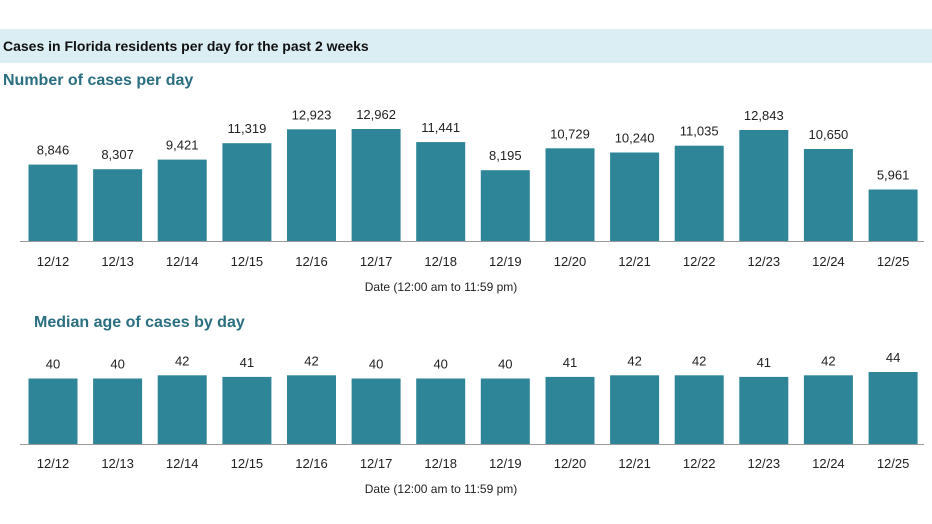 The width and height of the screenshot is (932, 524). What do you see at coordinates (247, 261) in the screenshot?
I see `cases-tick-label: 12/15` at bounding box center [247, 261].